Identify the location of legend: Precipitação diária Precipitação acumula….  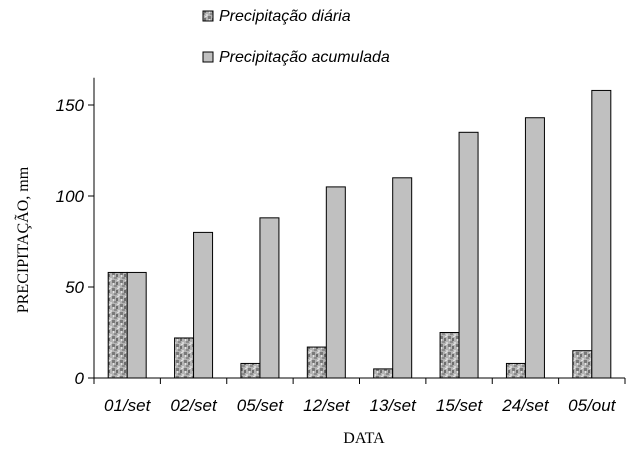
(296, 37).